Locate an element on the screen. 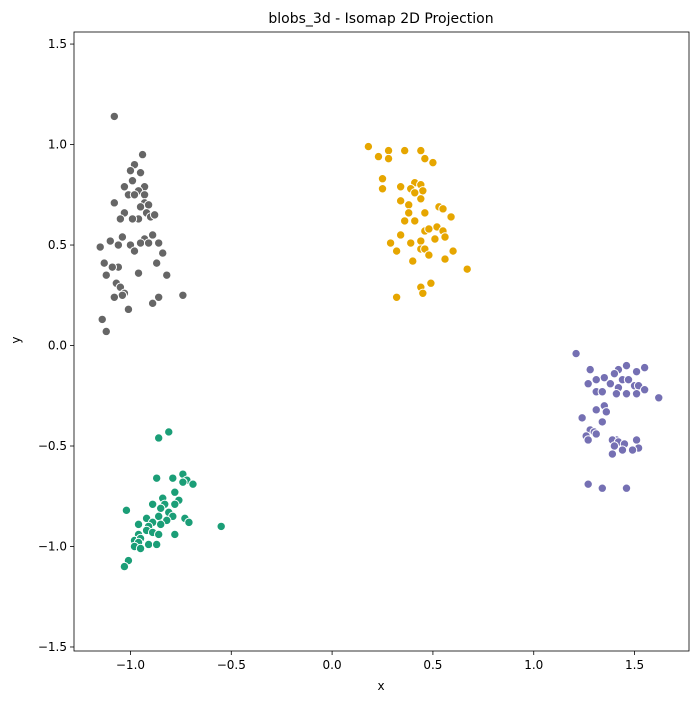  y-tick-label: −0.5 is located at coordinates (52, 446).